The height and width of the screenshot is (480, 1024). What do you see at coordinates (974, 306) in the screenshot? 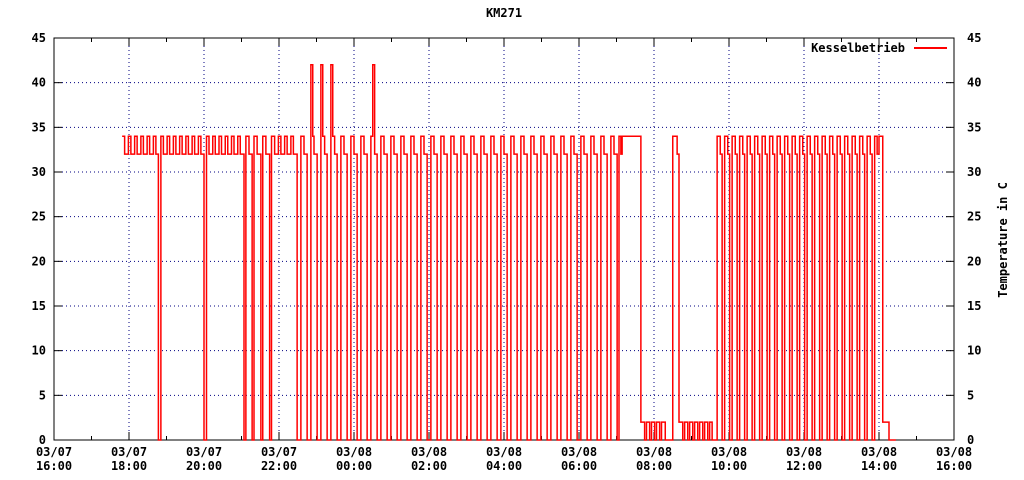
I see `y-tick-label-right: 15` at bounding box center [974, 306].